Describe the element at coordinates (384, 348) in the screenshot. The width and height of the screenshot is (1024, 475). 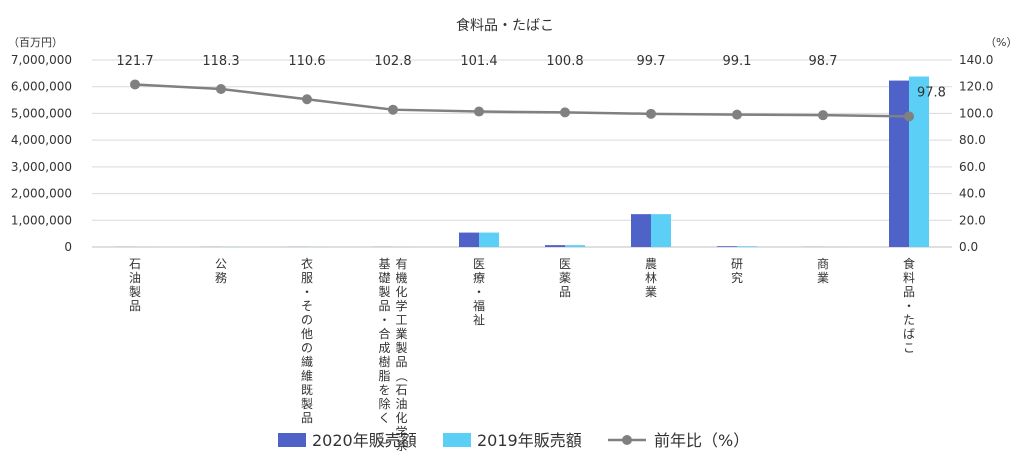
I see `category-char: 成` at that location.